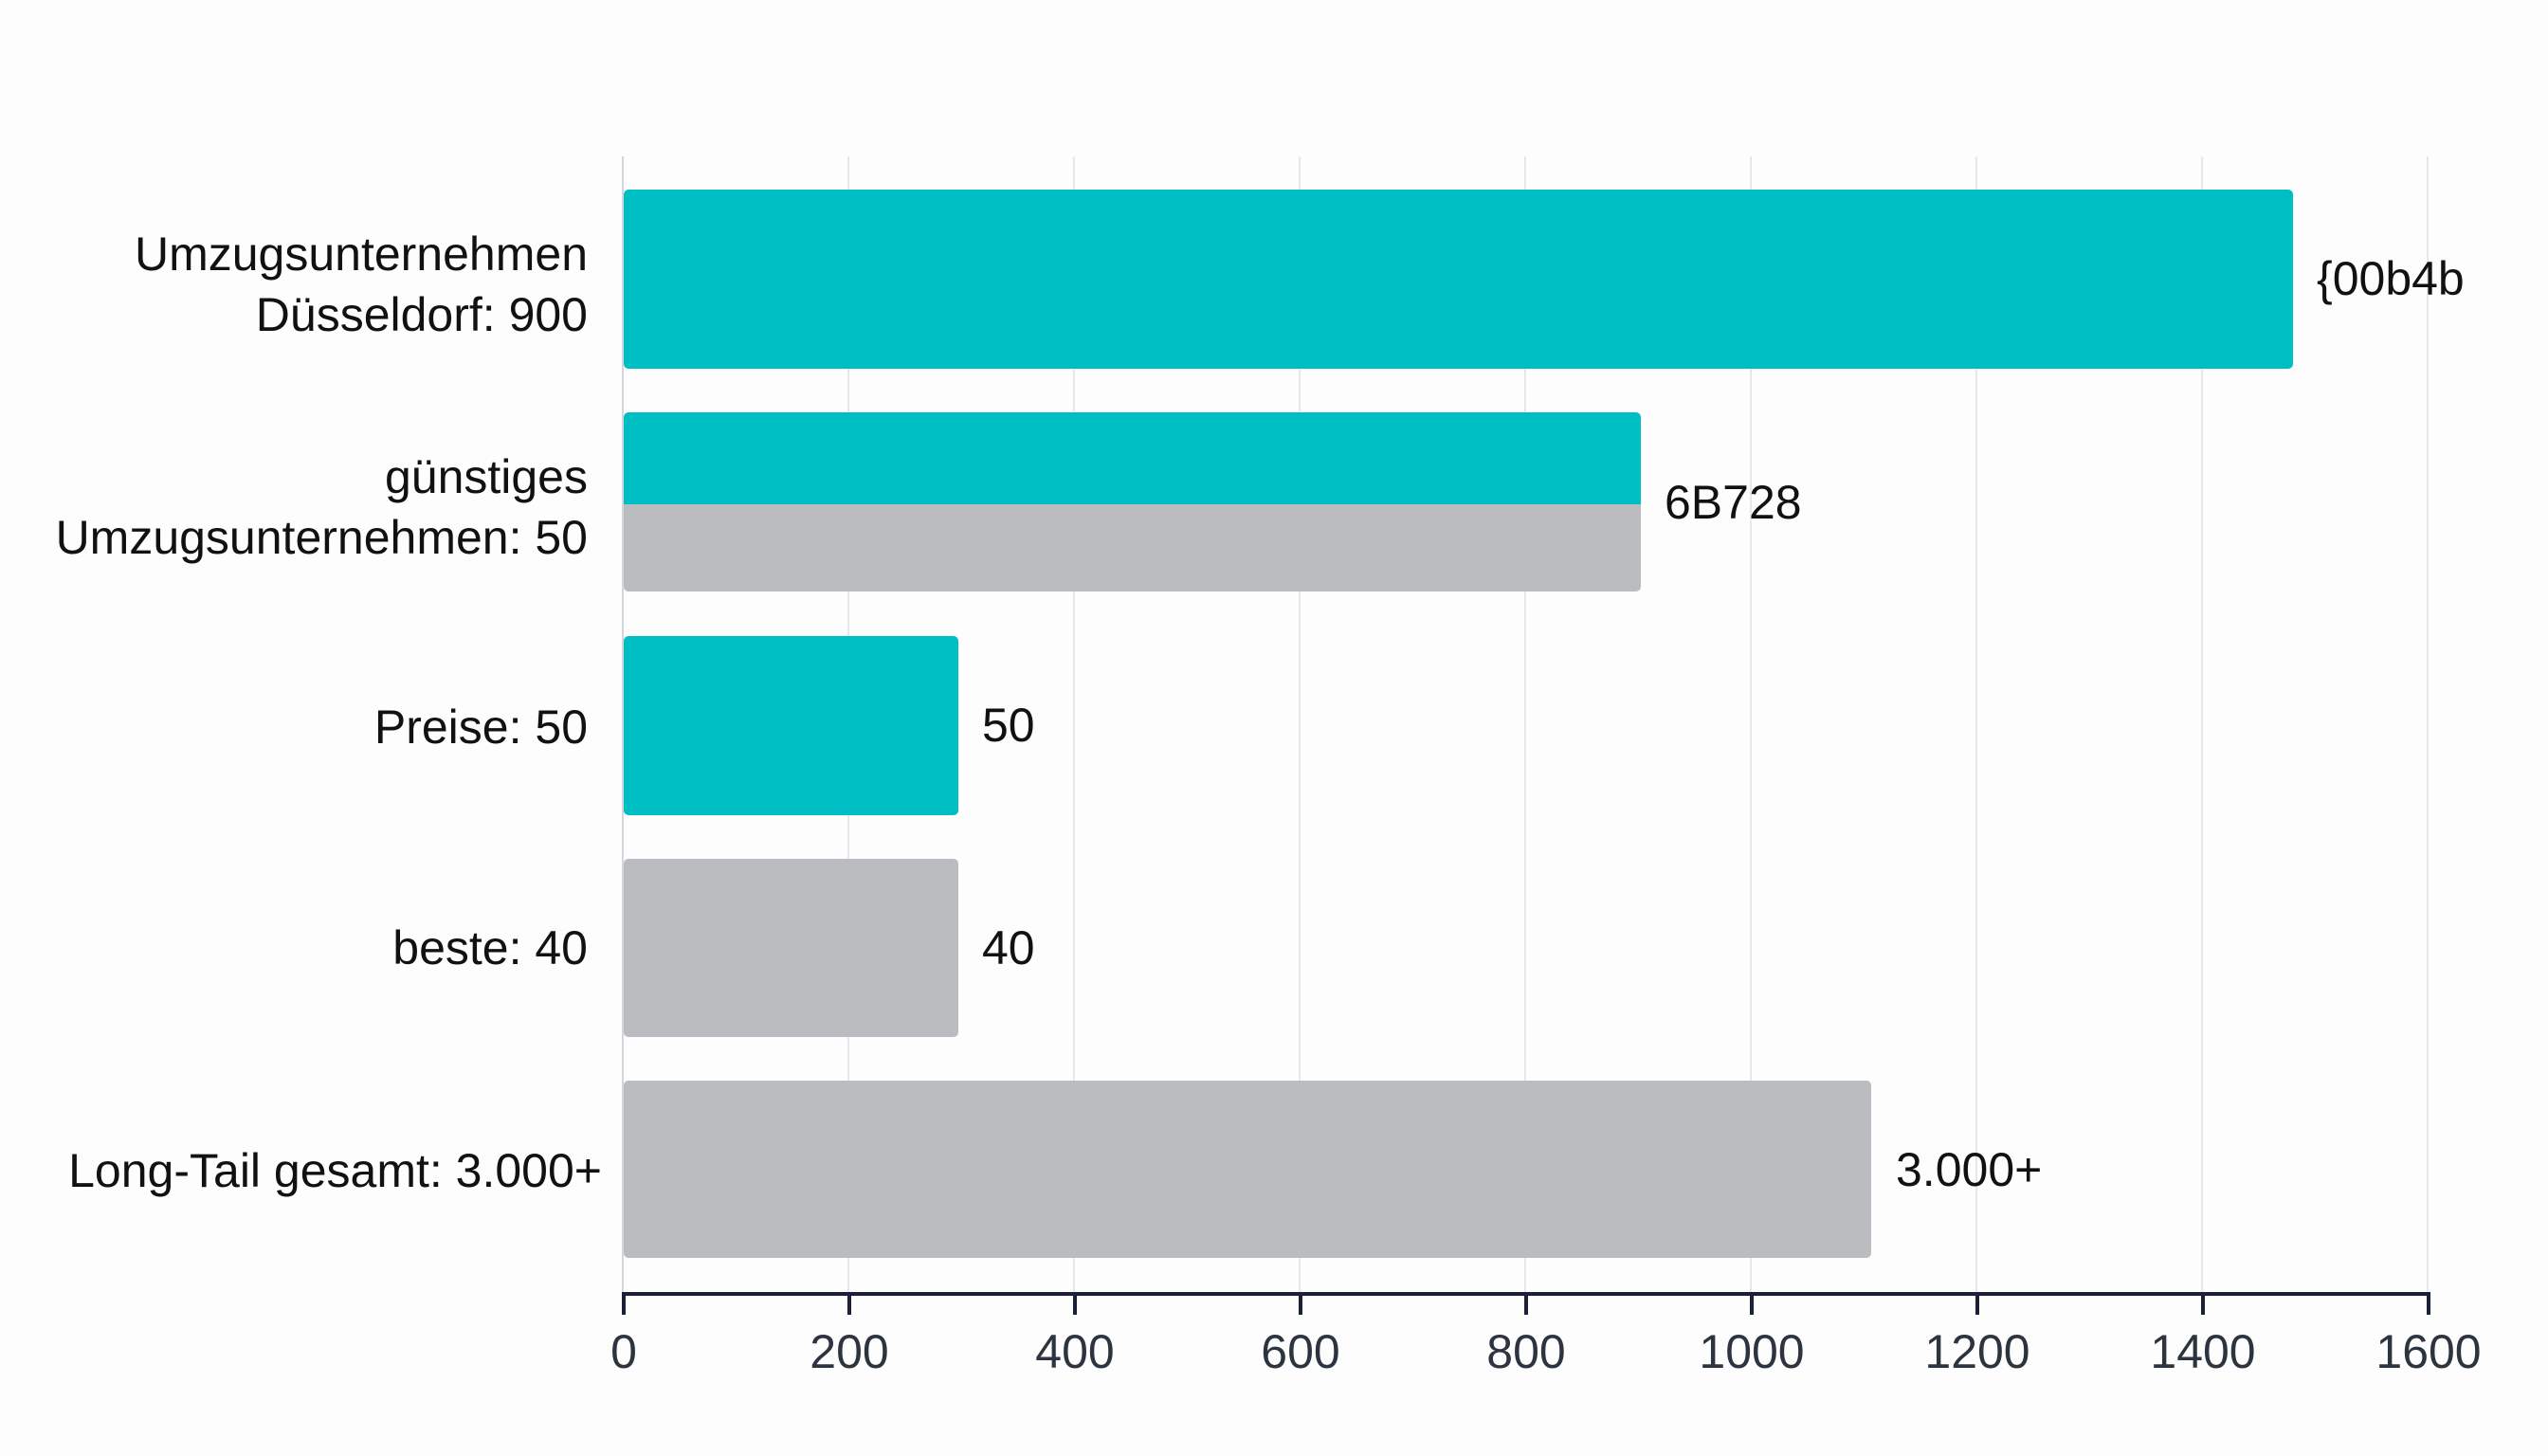  I want to click on value-label-long-tail-gesamt: 3.000+, so click(1969, 1169).